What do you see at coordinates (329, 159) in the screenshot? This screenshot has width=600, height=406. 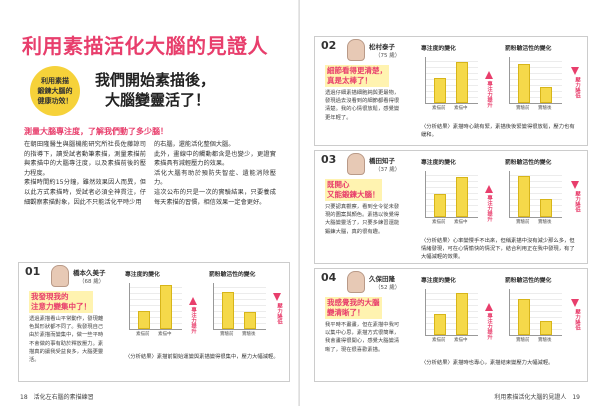 I see `case-number: 03` at bounding box center [329, 159].